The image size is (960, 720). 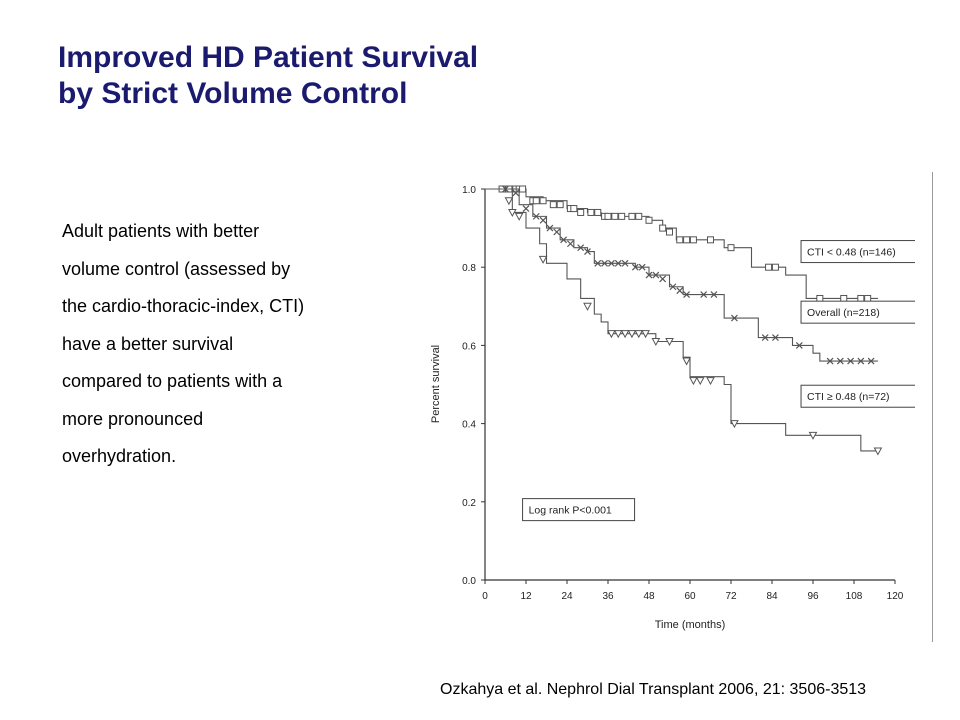 What do you see at coordinates (731, 596) in the screenshot?
I see `x-tick-label: 72` at bounding box center [731, 596].